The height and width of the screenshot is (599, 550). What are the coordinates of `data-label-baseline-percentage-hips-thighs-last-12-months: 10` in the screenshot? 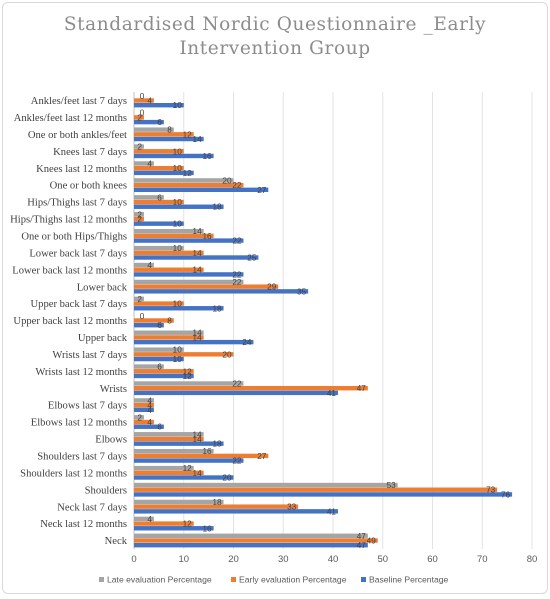 It's located at (178, 224).